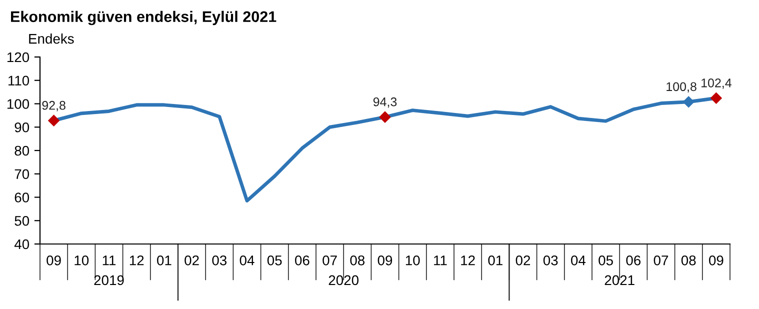 This screenshot has height=309, width=759. What do you see at coordinates (51, 39) in the screenshot?
I see `y-axis-title: Endeks` at bounding box center [51, 39].